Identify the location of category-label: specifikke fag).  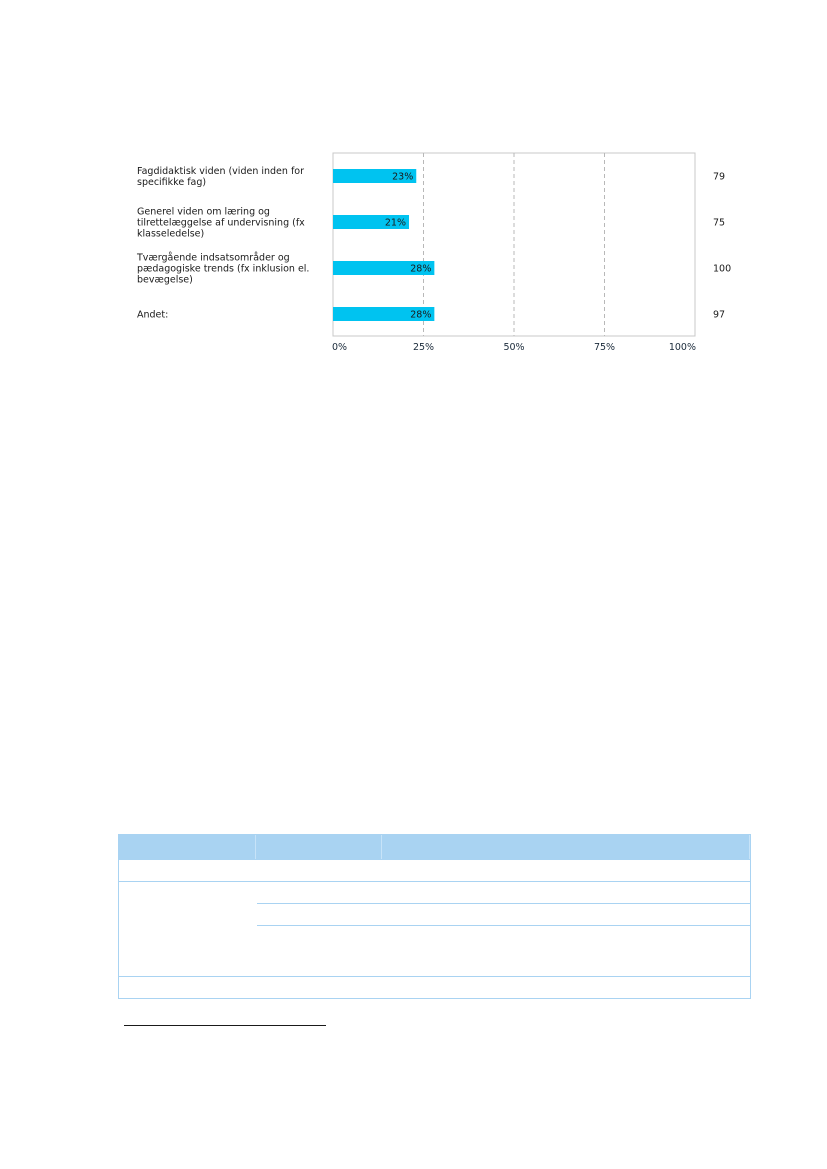
(171, 182).